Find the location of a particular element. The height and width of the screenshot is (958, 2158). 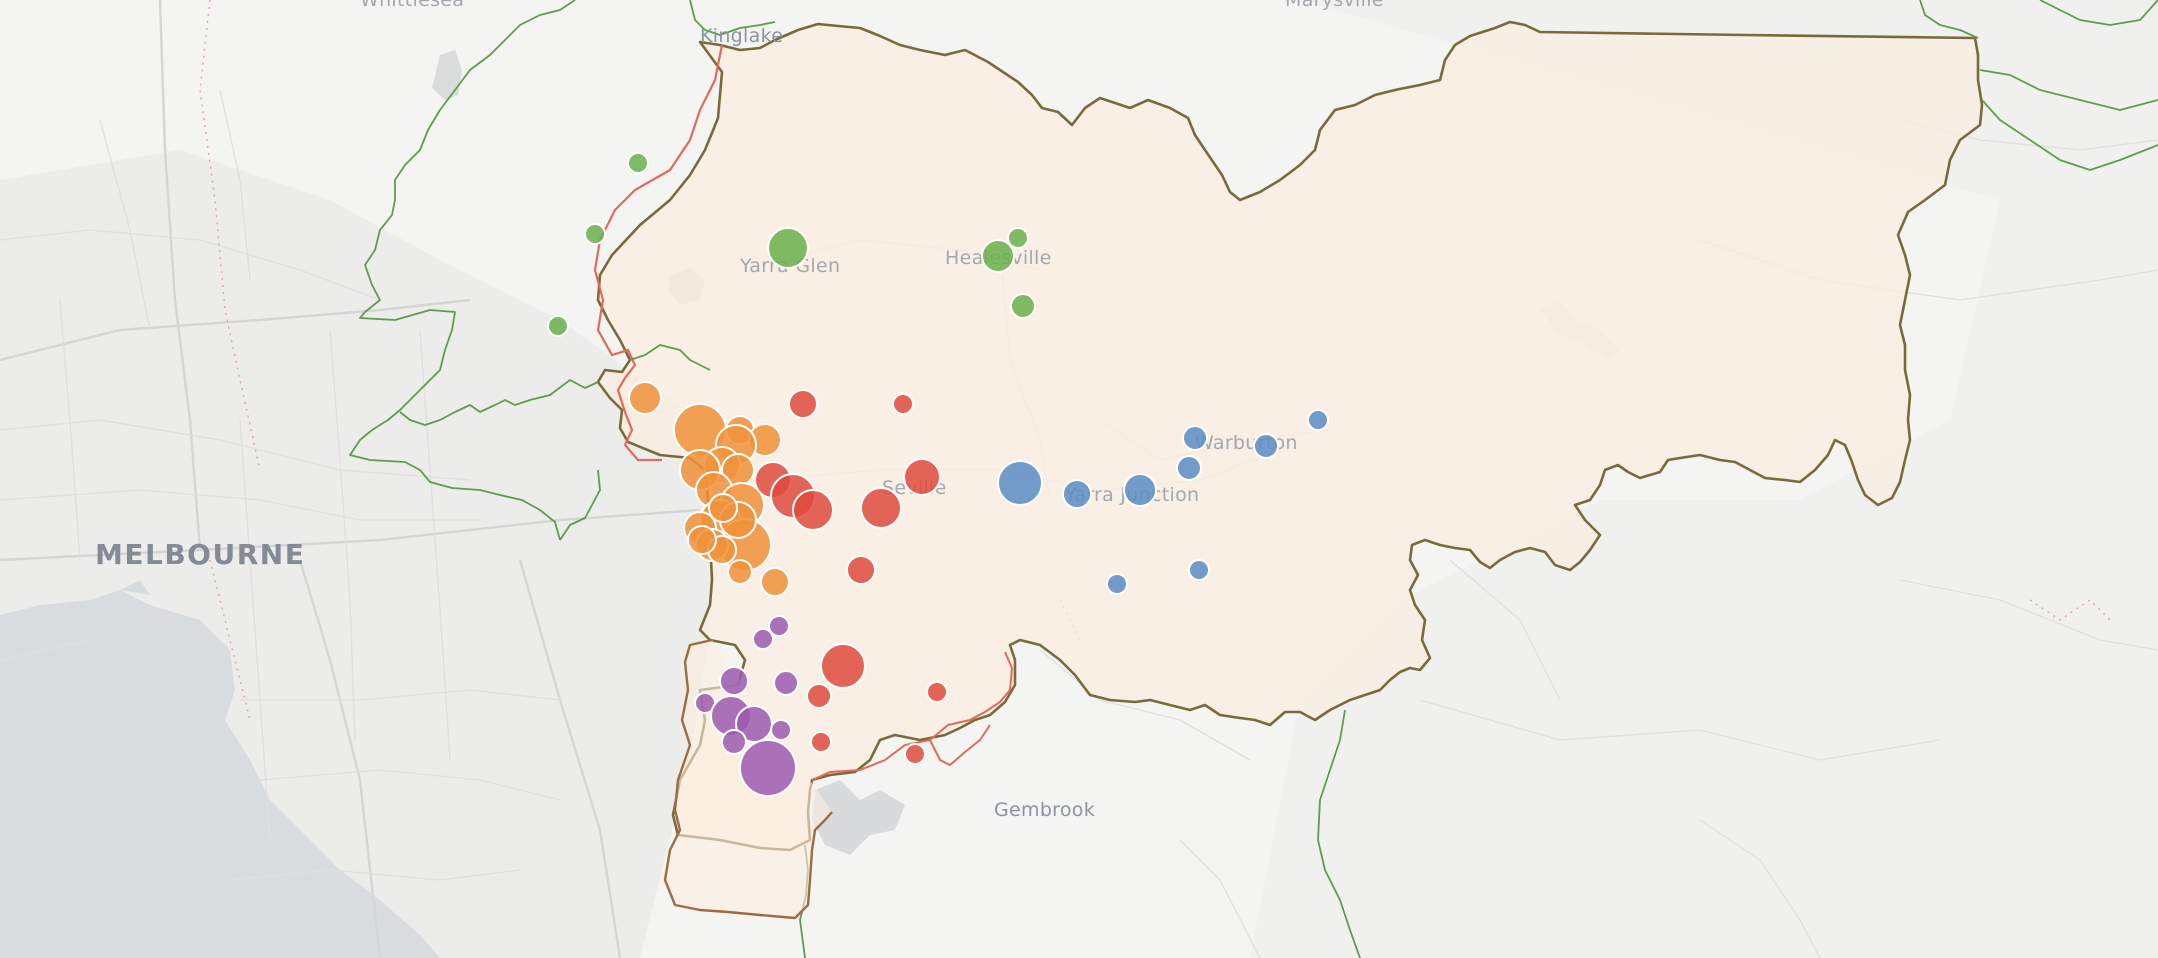

boundary-red-west is located at coordinates (658, 253).